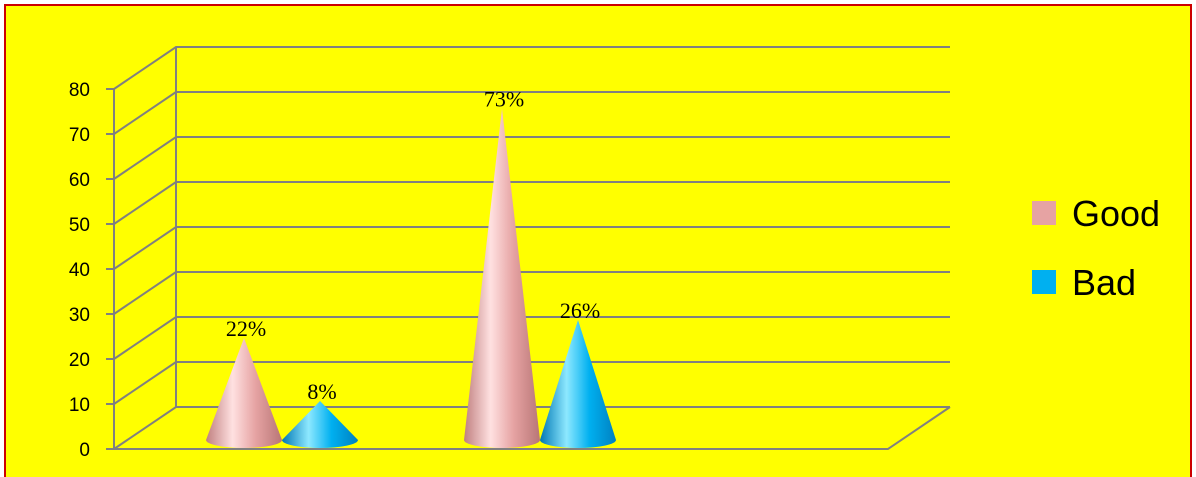  I want to click on y-tick-label: 30, so click(79, 315).